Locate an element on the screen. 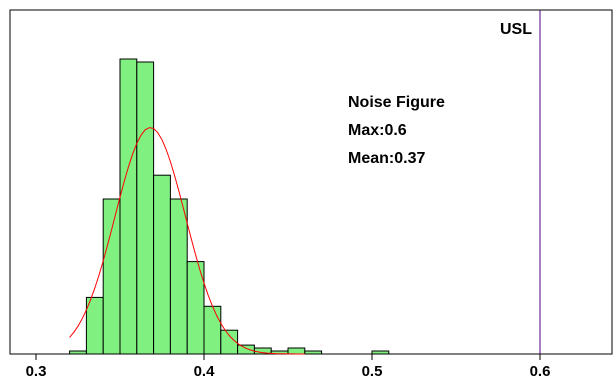  x-axis: 0.3 0.4 0.5 0.6 is located at coordinates (288, 367).